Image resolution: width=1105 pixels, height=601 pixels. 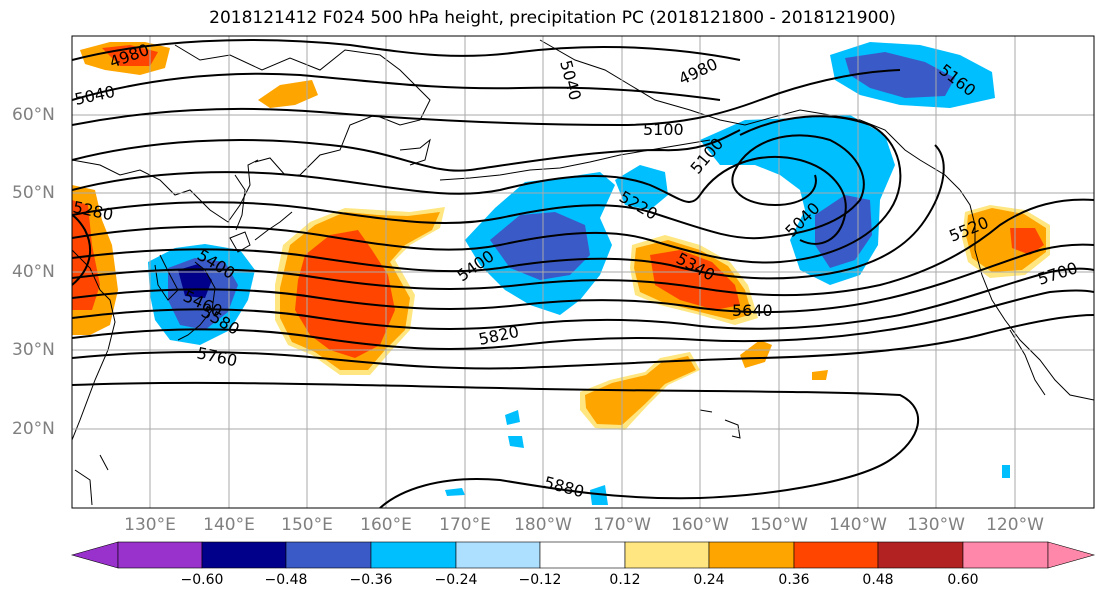 What do you see at coordinates (700, 525) in the screenshot?
I see `lon-label: 160°W` at bounding box center [700, 525].